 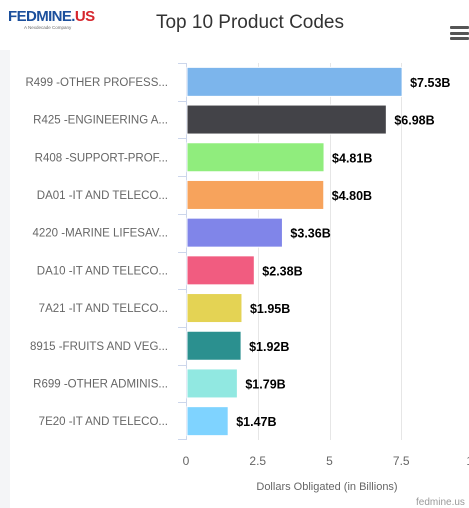 What do you see at coordinates (51, 16) in the screenshot?
I see `logo-wordmark: FEDMINE.US` at bounding box center [51, 16].